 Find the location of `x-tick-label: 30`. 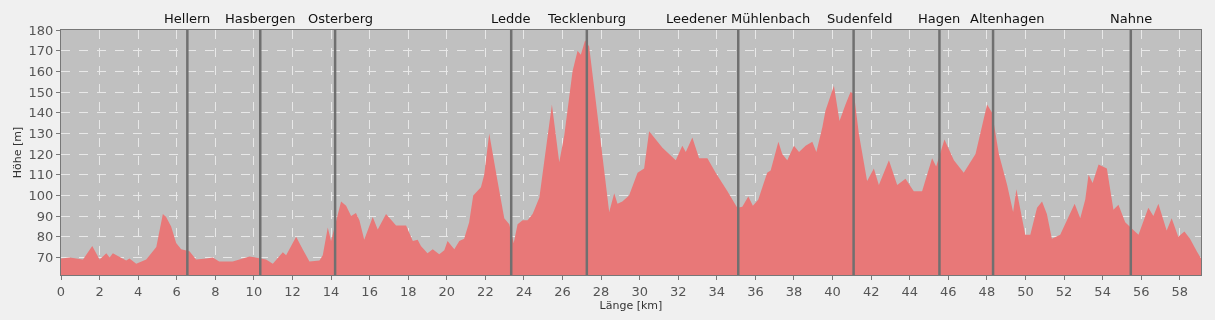

x-tick-label: 30 is located at coordinates (639, 291).